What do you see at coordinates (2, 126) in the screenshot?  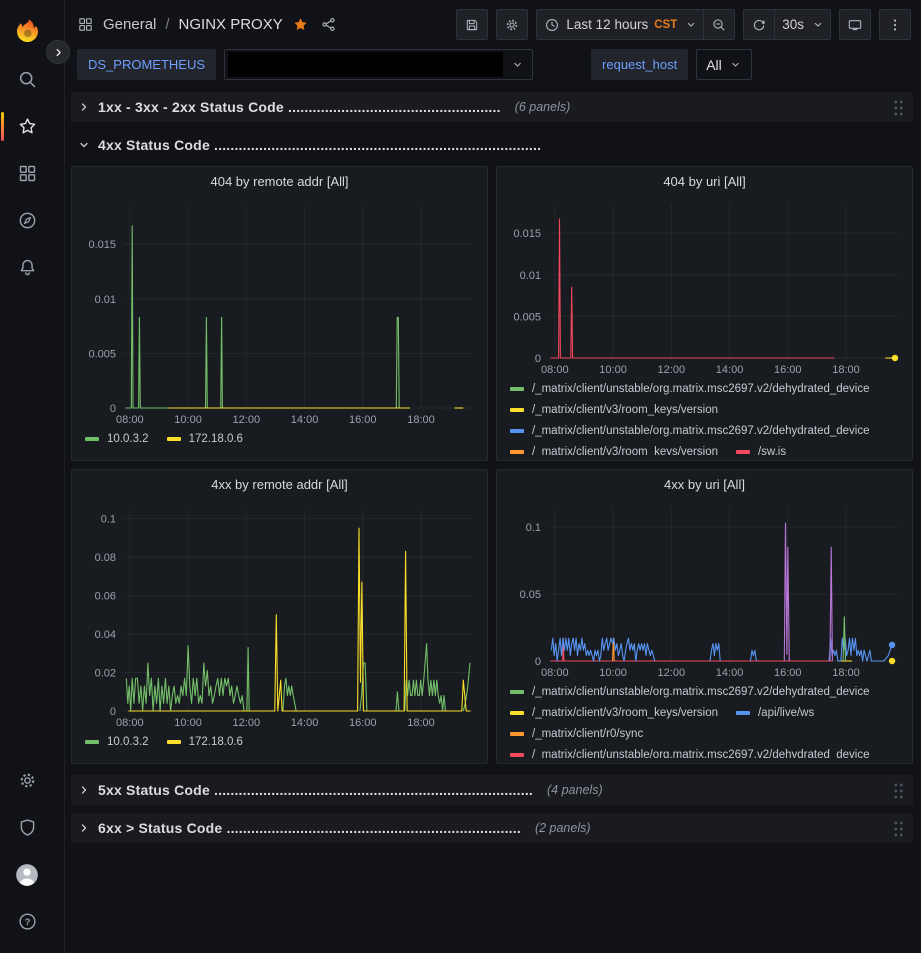 I see `active-indicator` at bounding box center [2, 126].